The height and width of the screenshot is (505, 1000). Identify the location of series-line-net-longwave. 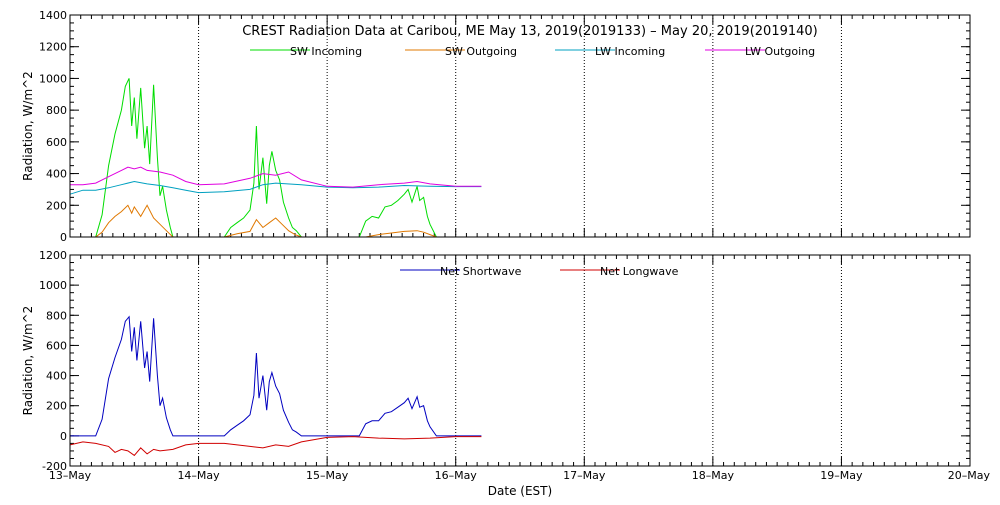
(275, 446).